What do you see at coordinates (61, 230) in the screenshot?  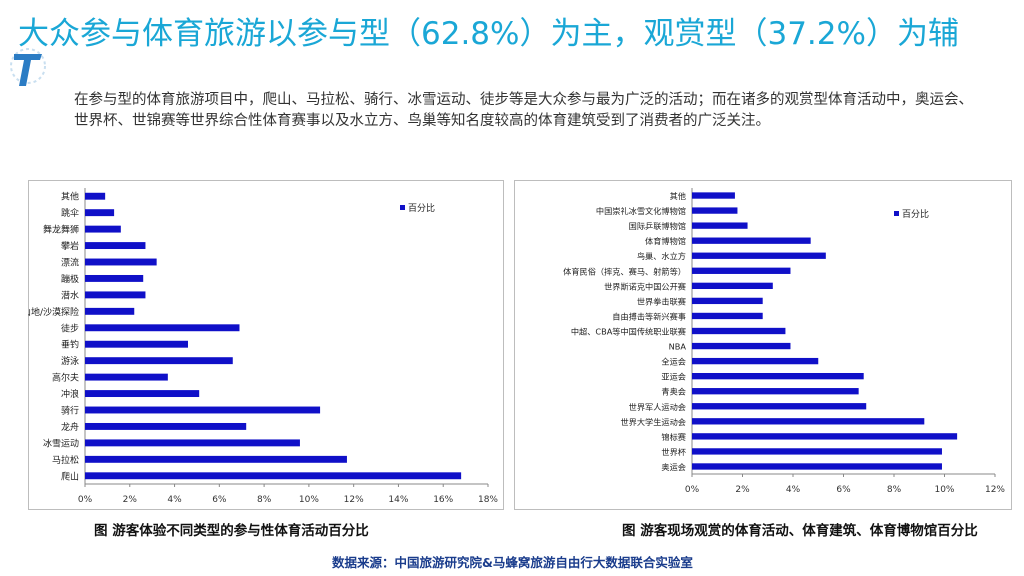 I see `chart1-category-label: 舞龙舞狮` at bounding box center [61, 230].